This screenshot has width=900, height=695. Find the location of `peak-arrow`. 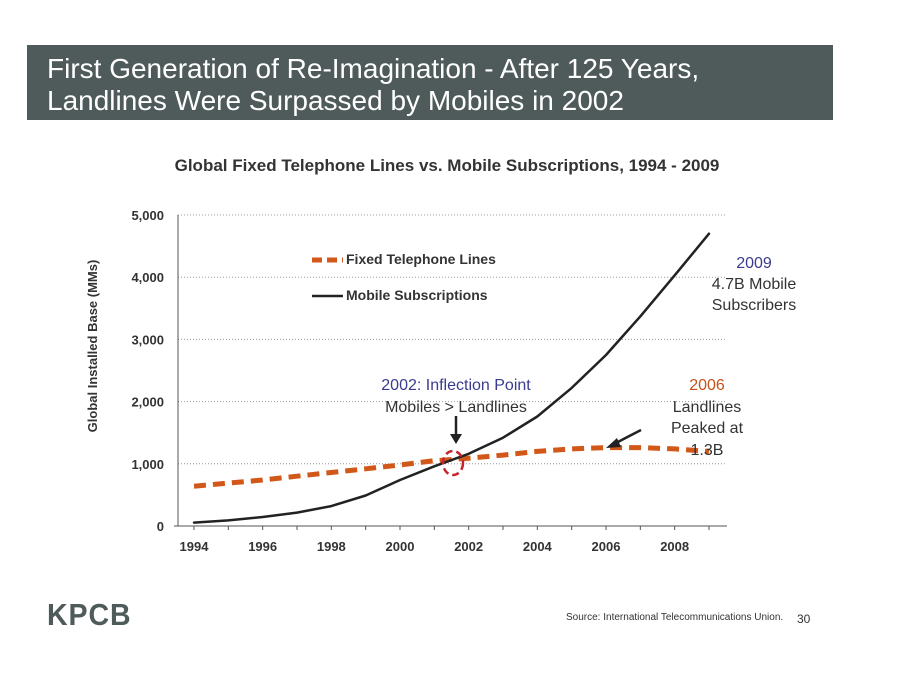

peak-arrow is located at coordinates (624, 438).